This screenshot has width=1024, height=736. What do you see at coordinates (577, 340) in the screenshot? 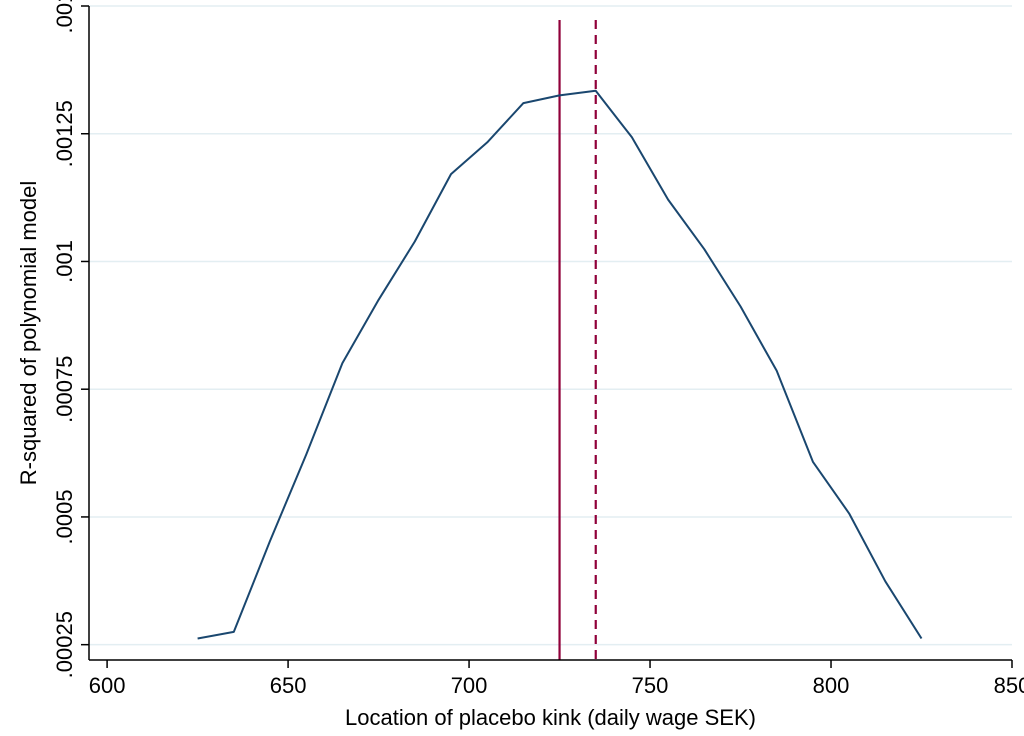
I see `reference-lines` at bounding box center [577, 340].